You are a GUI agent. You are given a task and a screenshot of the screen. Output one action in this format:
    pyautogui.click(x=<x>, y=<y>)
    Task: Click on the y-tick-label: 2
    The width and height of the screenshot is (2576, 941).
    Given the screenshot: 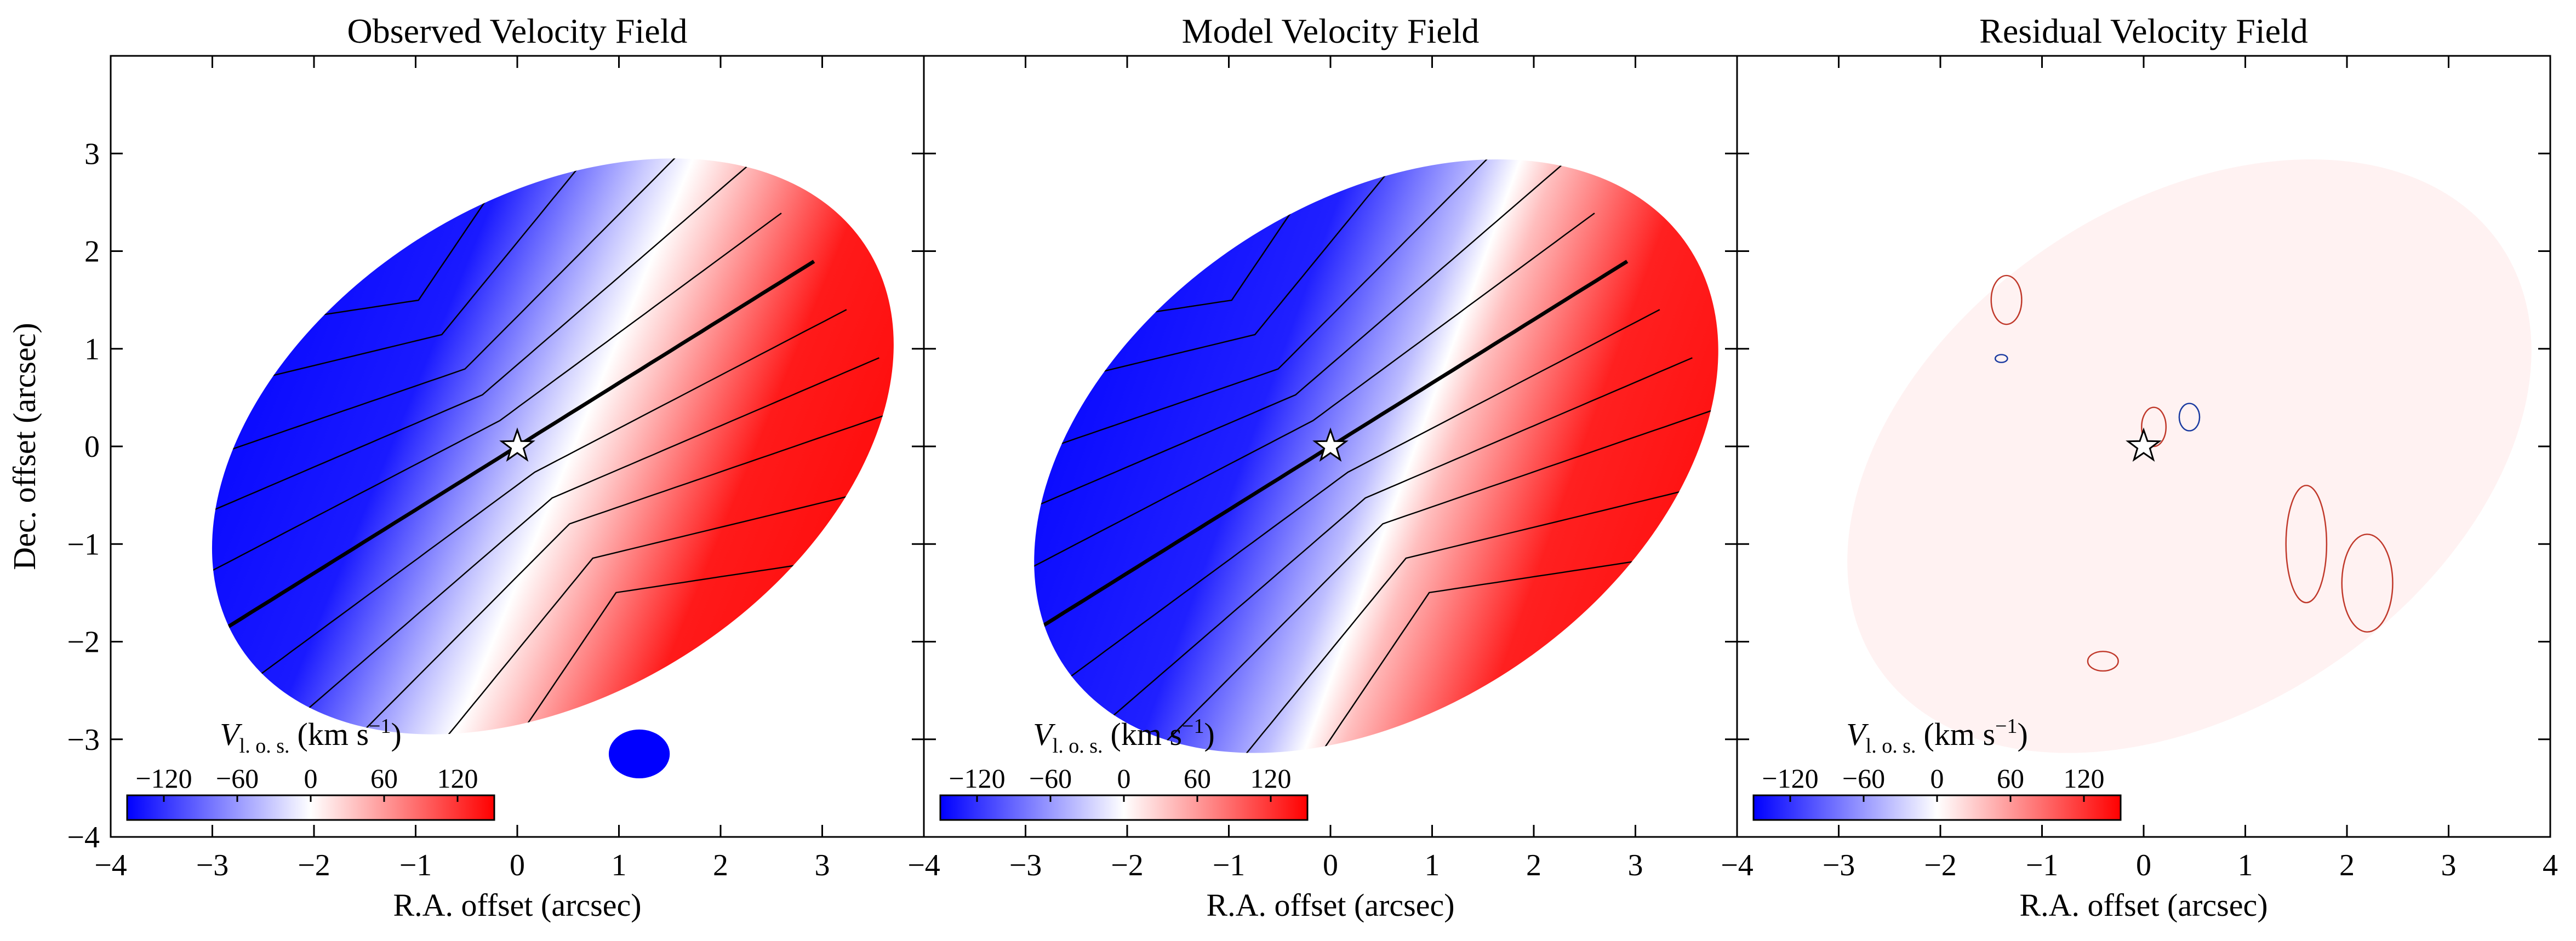 What is the action you would take?
    pyautogui.click(x=92, y=252)
    